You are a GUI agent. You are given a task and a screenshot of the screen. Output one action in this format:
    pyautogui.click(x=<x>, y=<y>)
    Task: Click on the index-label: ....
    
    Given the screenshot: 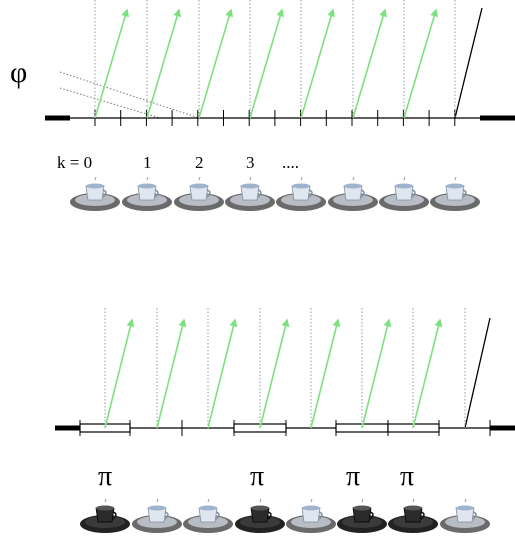 What is the action you would take?
    pyautogui.click(x=290, y=162)
    